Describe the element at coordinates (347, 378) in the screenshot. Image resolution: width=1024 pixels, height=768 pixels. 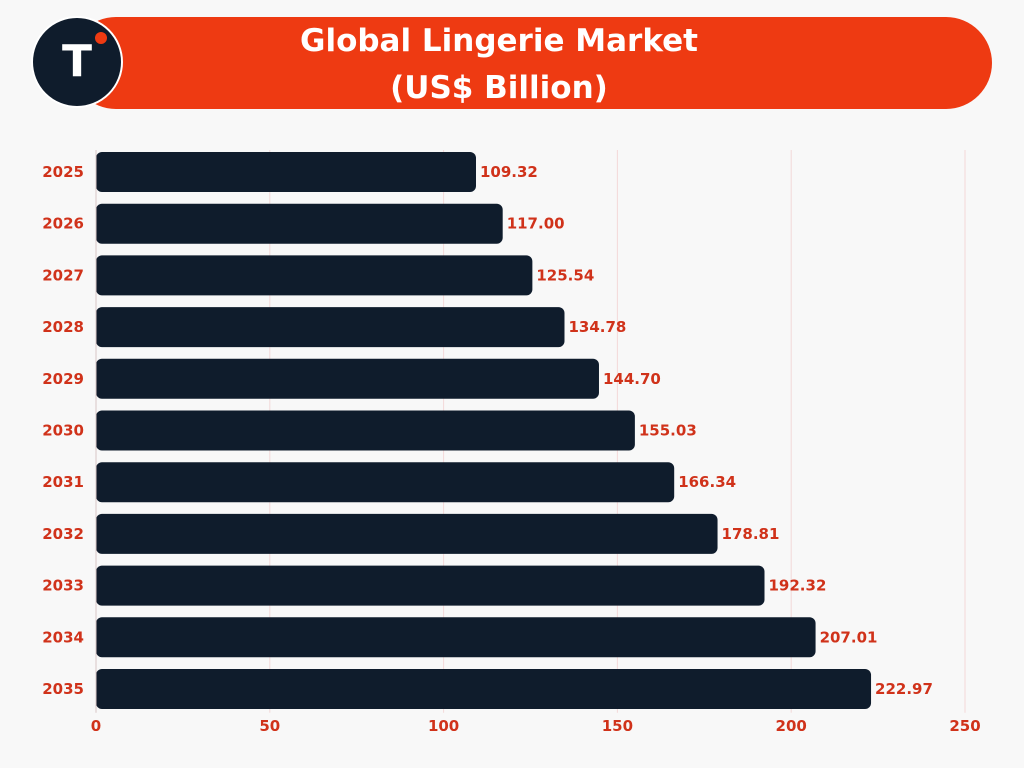
I see `bar-2029` at that location.